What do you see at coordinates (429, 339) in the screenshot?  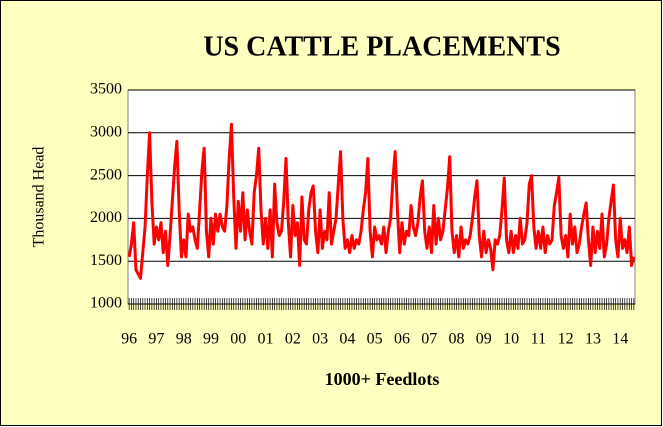 I see `x-tick-label: 07` at bounding box center [429, 339].